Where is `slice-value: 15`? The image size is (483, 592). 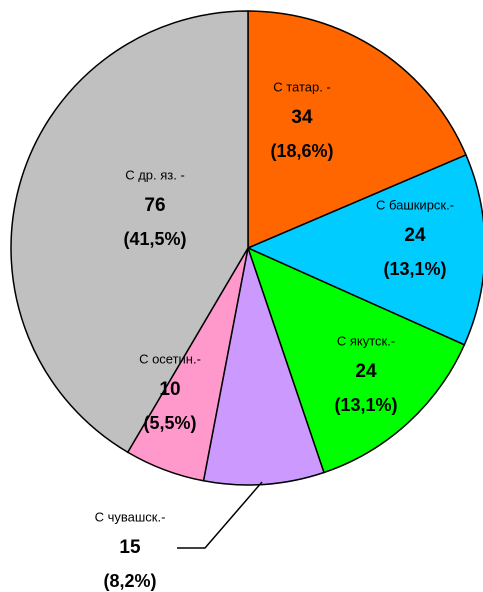 slice-value: 15 is located at coordinates (130, 547).